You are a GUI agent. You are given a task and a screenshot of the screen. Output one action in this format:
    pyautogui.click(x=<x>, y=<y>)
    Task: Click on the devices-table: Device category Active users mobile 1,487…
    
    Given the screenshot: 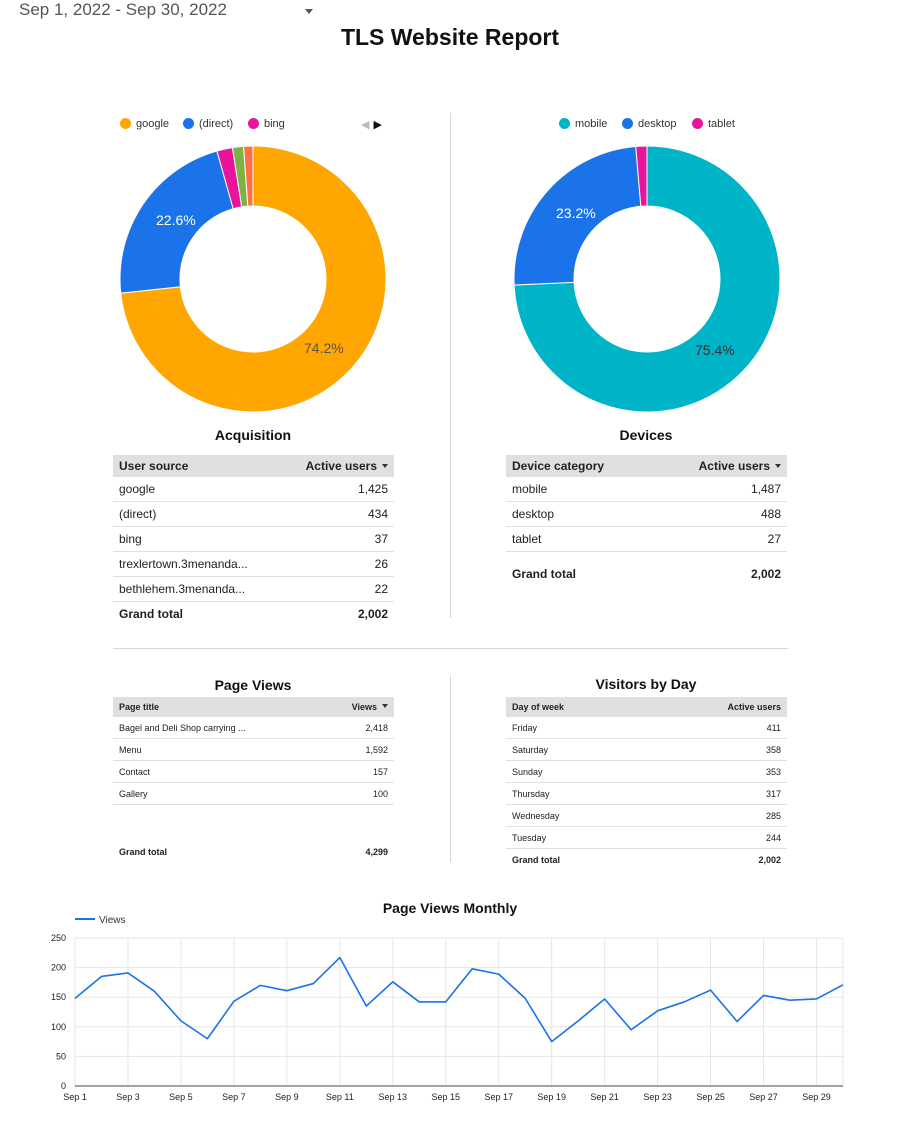 What is the action you would take?
    pyautogui.click(x=646, y=525)
    